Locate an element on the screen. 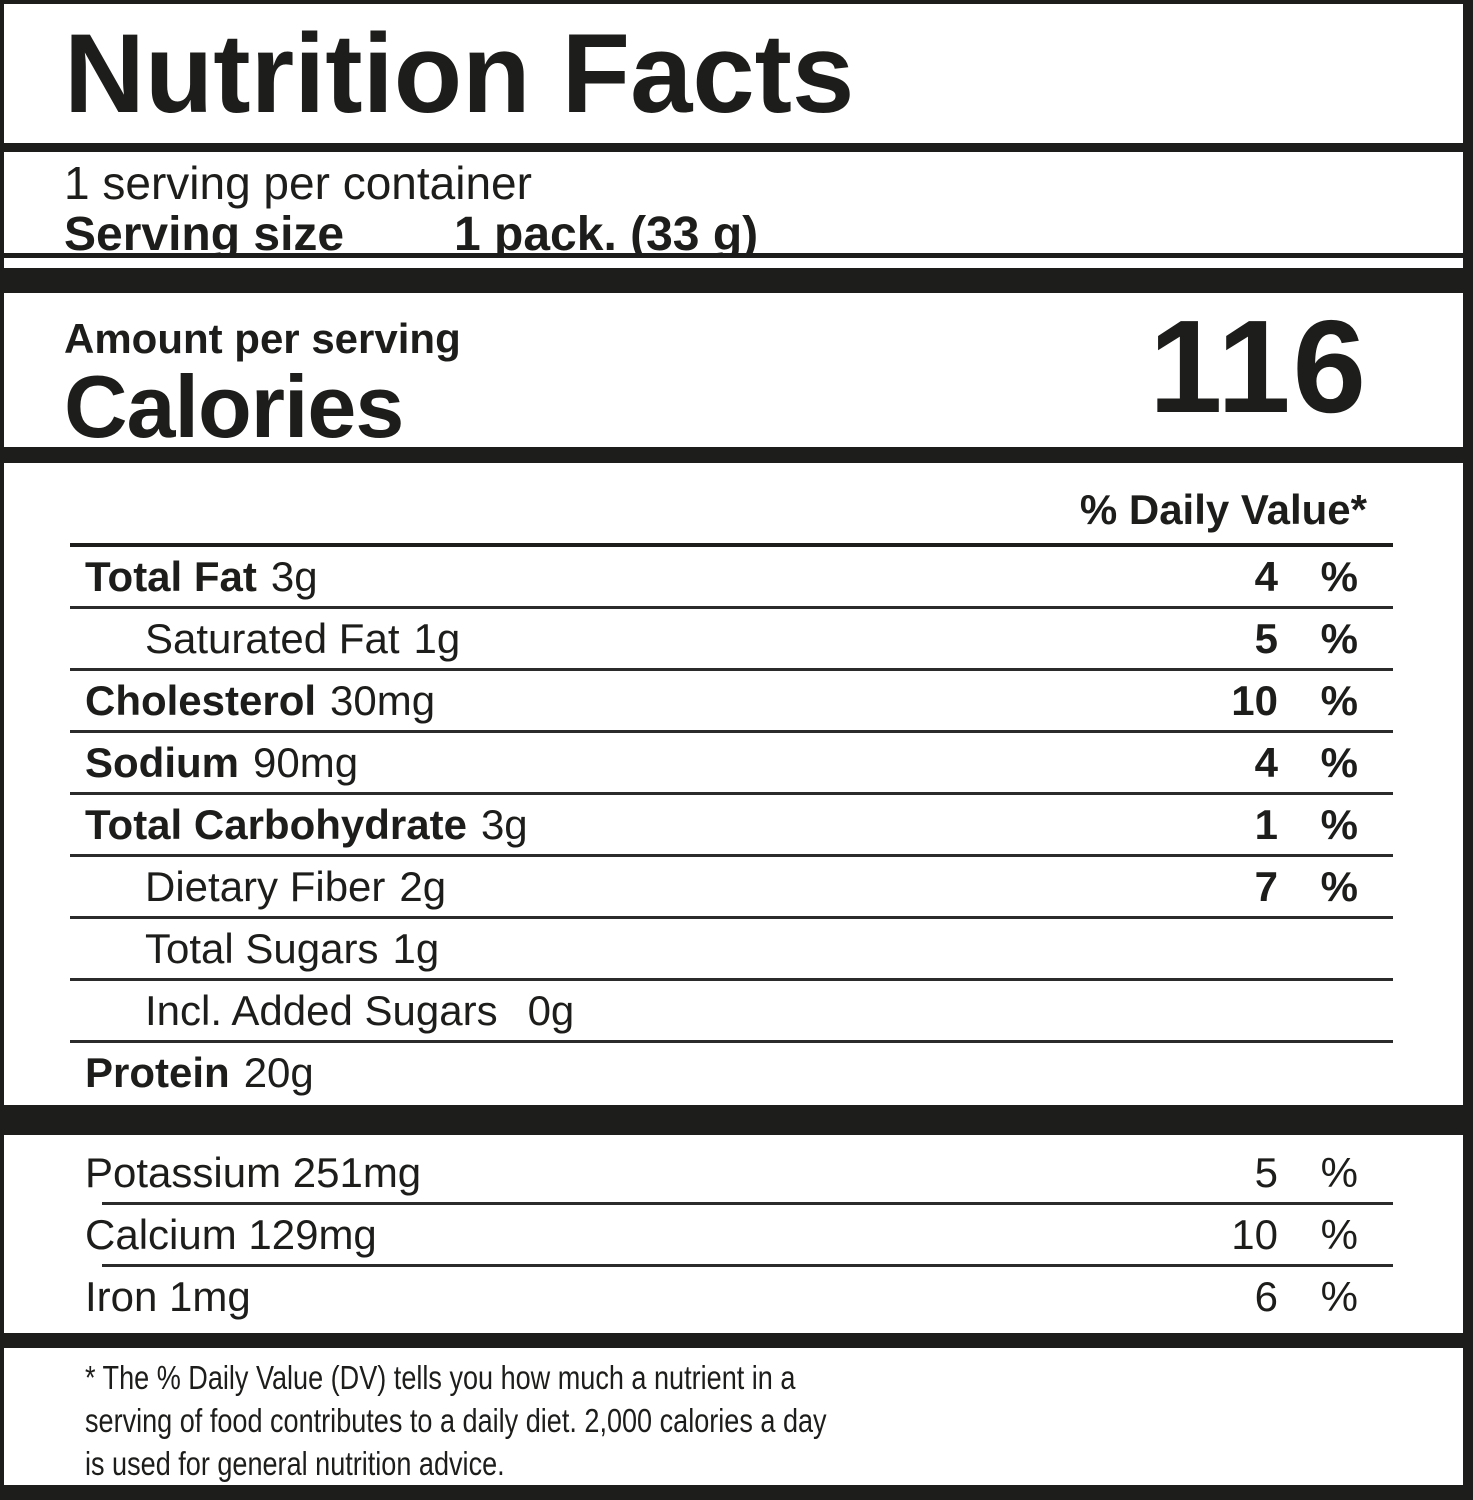  nutrient-row-added-sugars: Incl. Added Sugars 0g is located at coordinates (733, 1010).